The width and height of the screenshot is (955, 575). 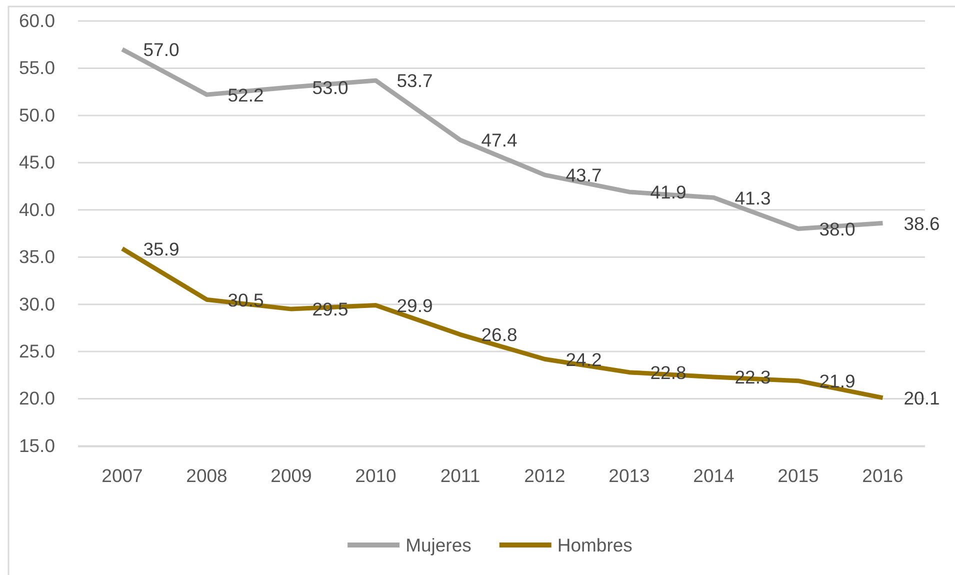 What do you see at coordinates (291, 475) in the screenshot?
I see `x-tick-label: 2009` at bounding box center [291, 475].